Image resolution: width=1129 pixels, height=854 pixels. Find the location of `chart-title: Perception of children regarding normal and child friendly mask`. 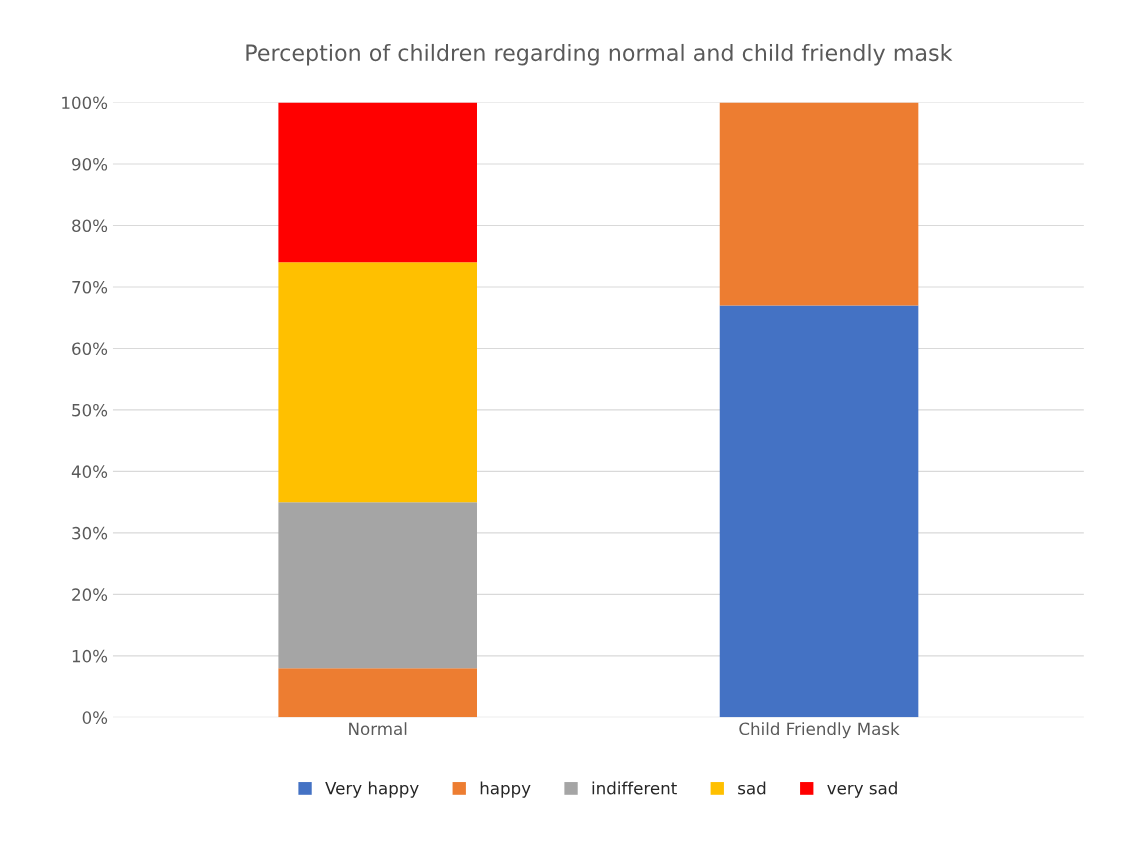

chart-title: Perception of children regarding normal and child friendly mask is located at coordinates (599, 54).